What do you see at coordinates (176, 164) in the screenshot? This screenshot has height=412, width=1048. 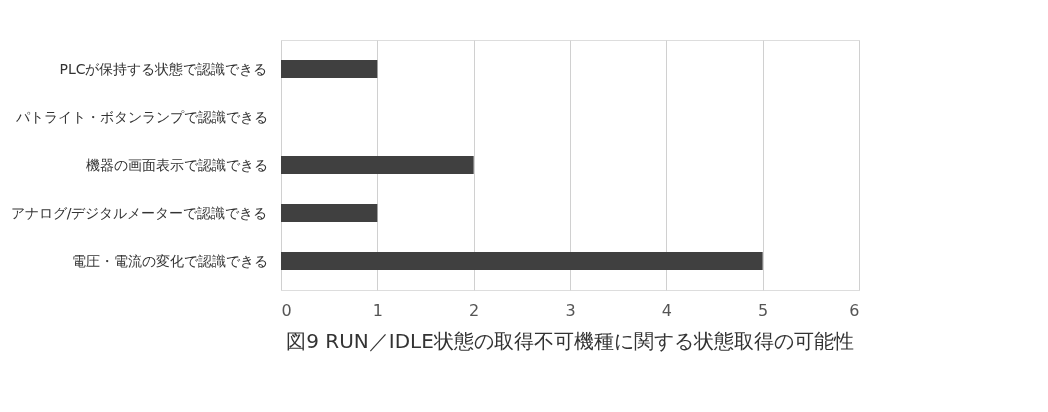 I see `y-tick-label: 機器の画面表示で認識できる` at bounding box center [176, 164].